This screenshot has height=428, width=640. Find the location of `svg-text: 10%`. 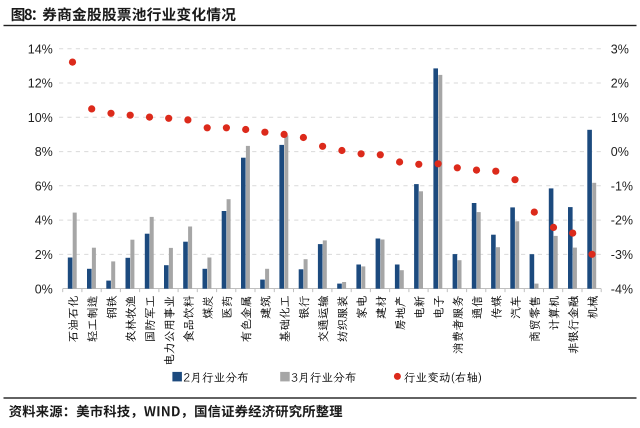

svg-text: 10% is located at coordinates (40, 118).